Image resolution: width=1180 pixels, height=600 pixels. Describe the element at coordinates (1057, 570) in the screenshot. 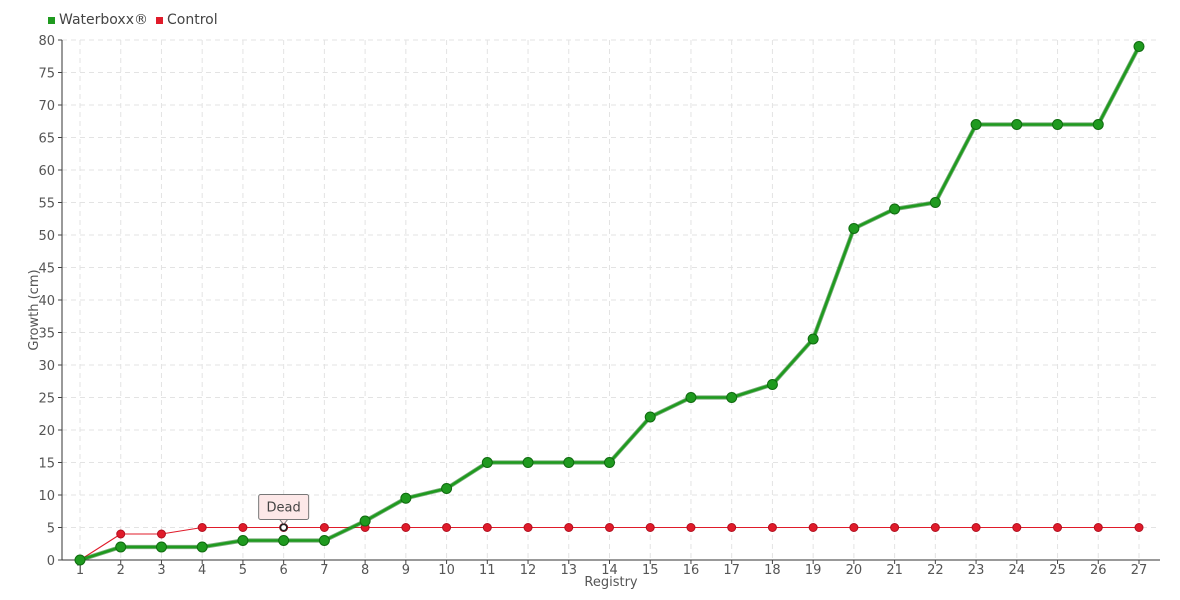

I see `x-tick-label: 25` at that location.